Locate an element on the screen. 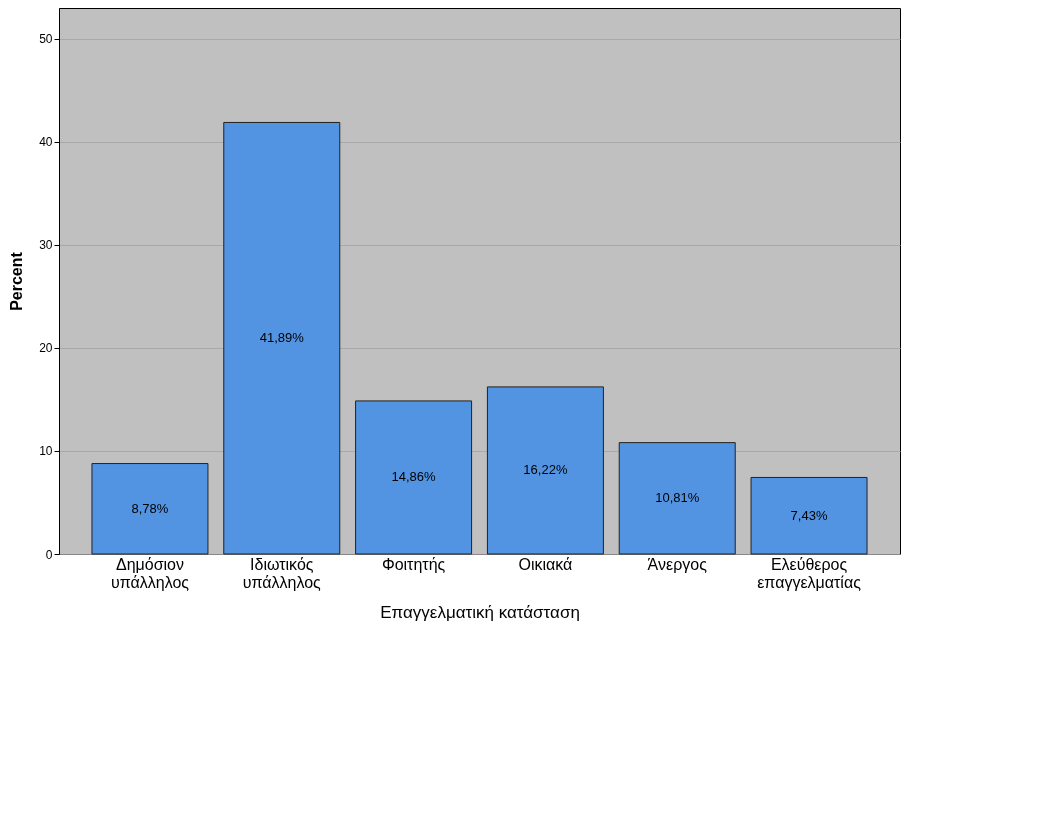 The height and width of the screenshot is (814, 1048). data-label: 10,81% is located at coordinates (677, 498).